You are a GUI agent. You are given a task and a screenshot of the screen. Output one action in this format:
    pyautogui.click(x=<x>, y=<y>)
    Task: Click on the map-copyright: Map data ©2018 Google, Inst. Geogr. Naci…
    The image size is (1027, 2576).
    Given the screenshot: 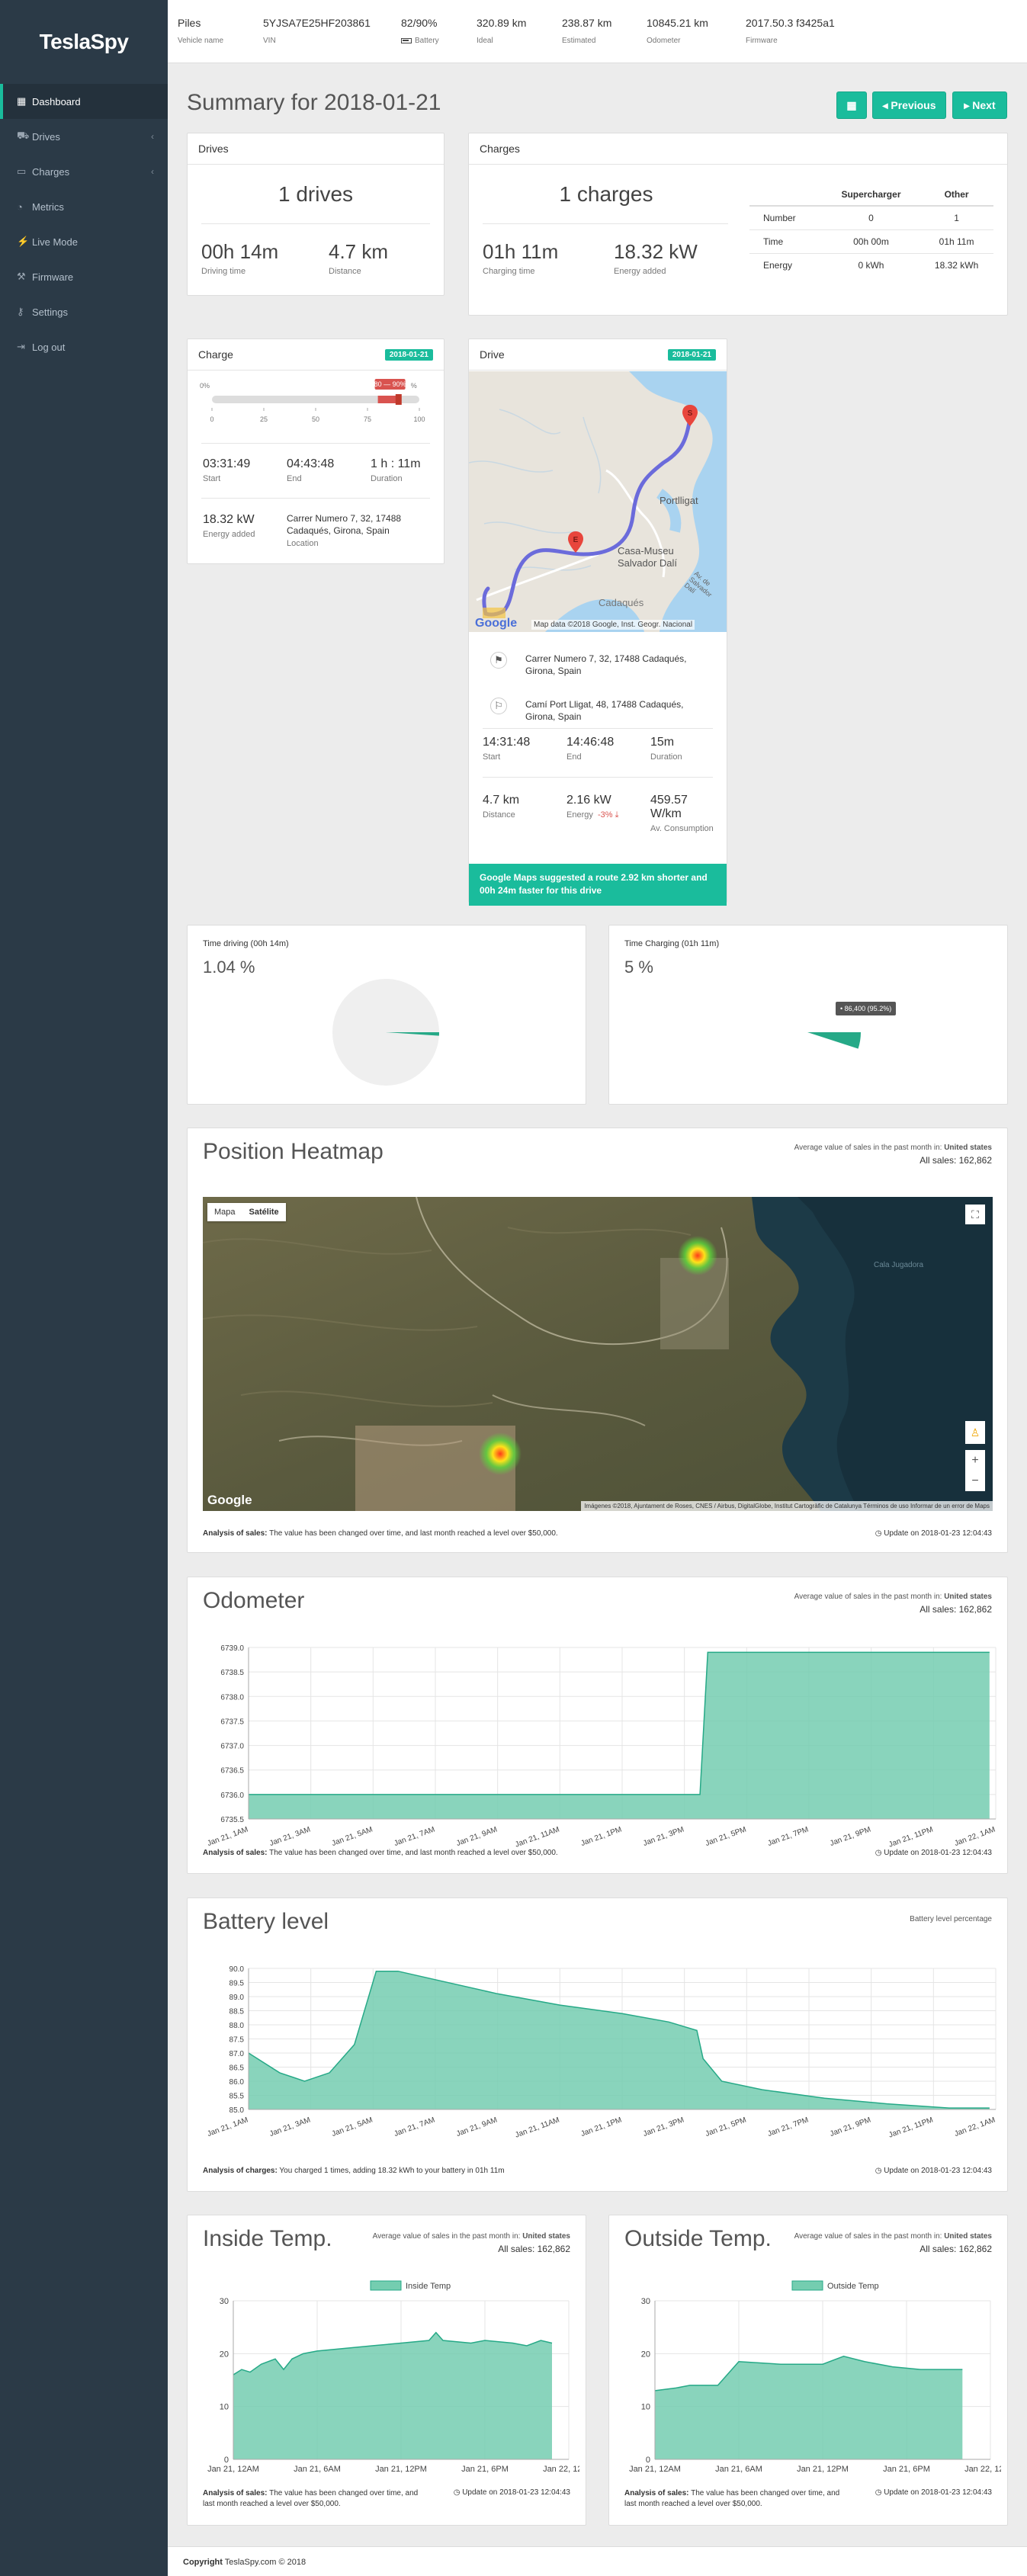 What is the action you would take?
    pyautogui.click(x=613, y=625)
    